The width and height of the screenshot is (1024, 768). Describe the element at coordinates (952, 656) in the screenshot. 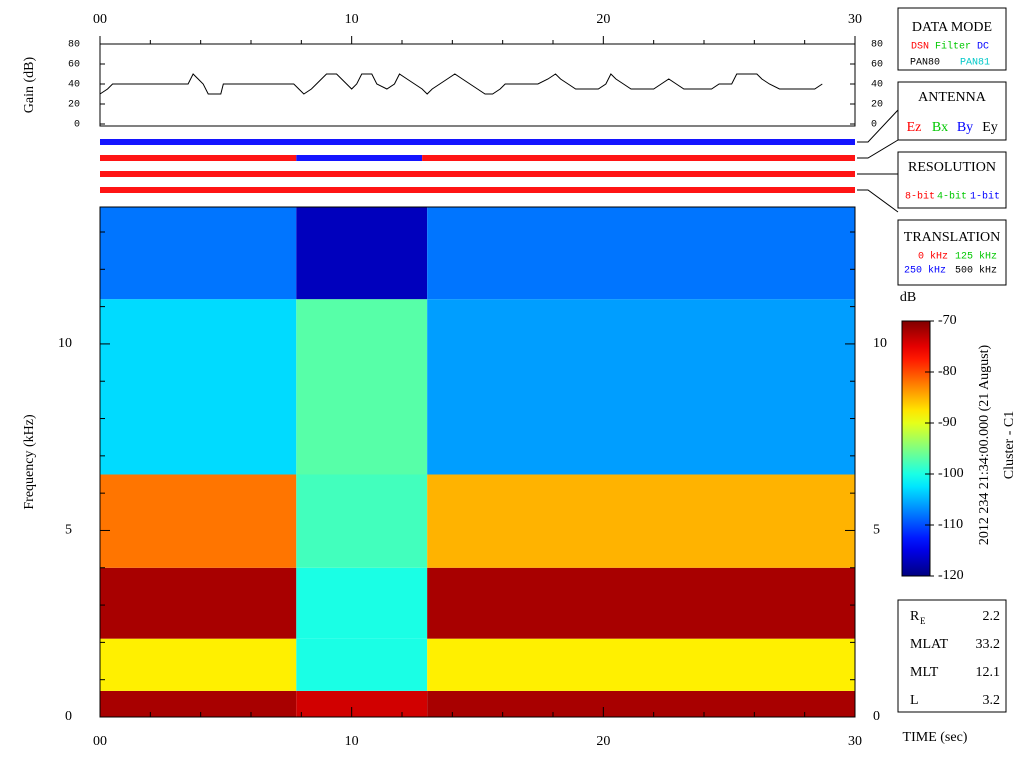

I see `stats-box` at that location.